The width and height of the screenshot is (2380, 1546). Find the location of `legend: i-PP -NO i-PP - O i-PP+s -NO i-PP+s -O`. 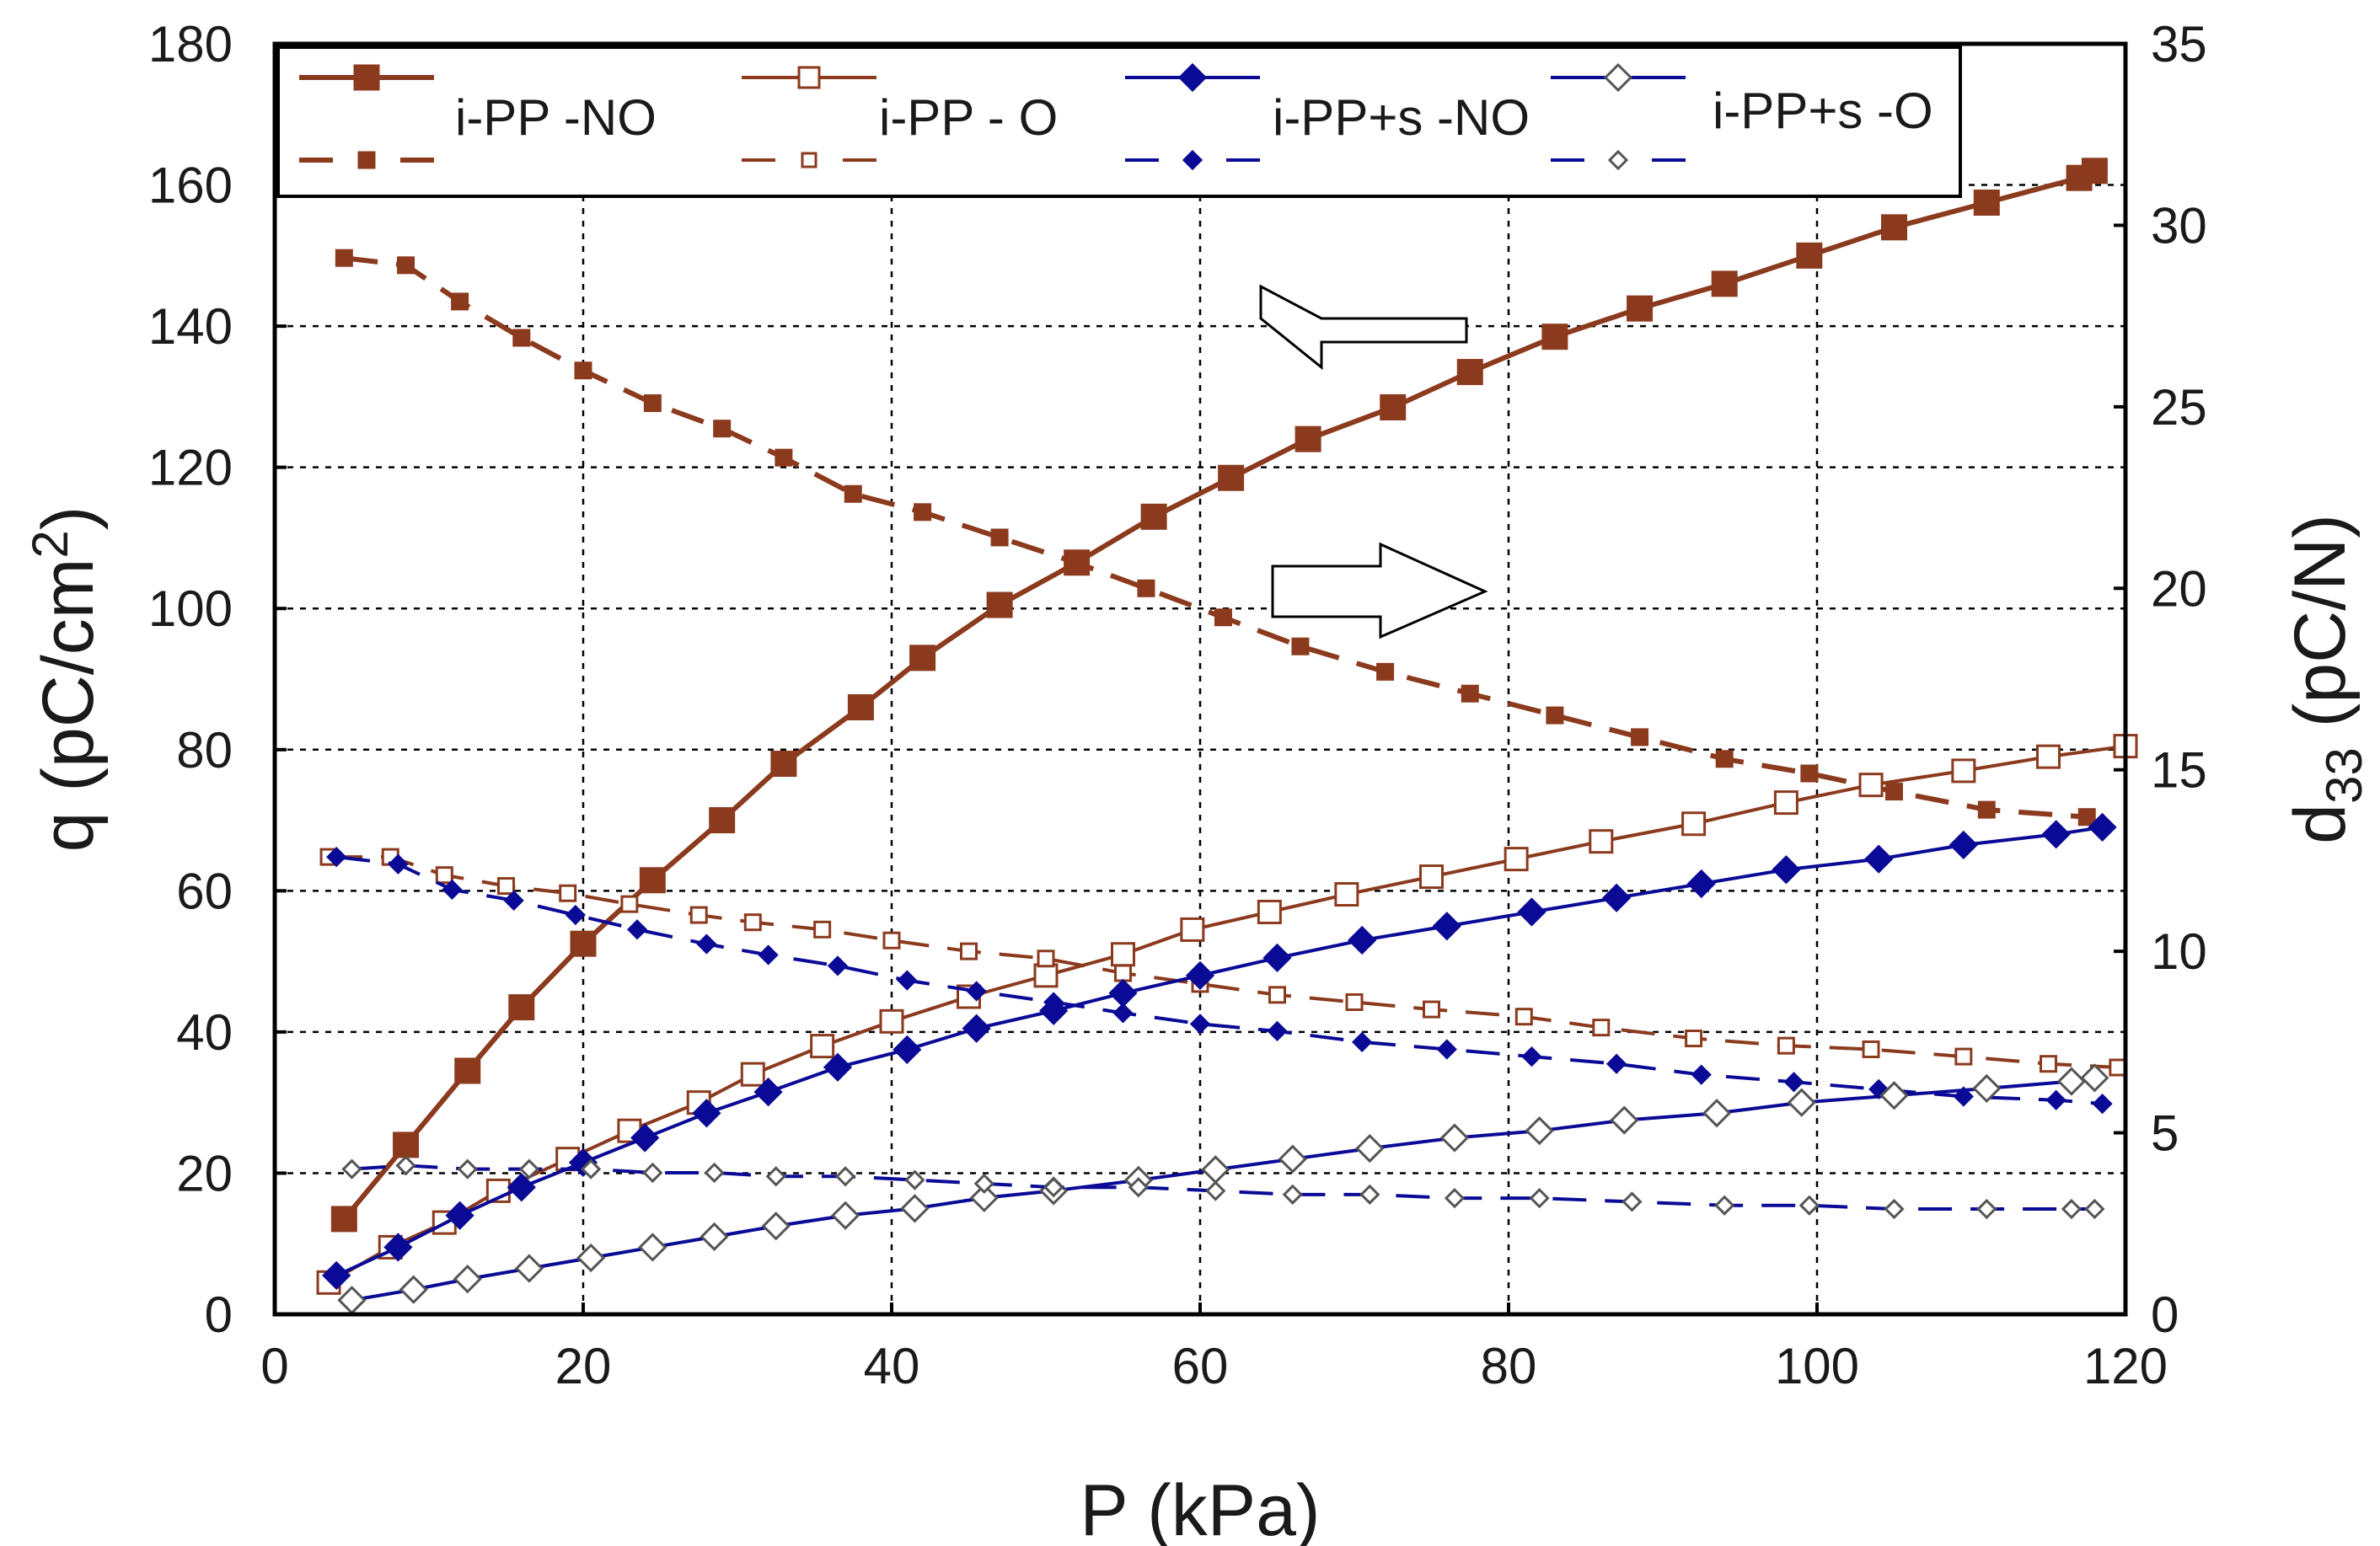

legend: i-PP -NO i-PP - O i-PP+s -NO i-PP+s -O is located at coordinates (1119, 122).